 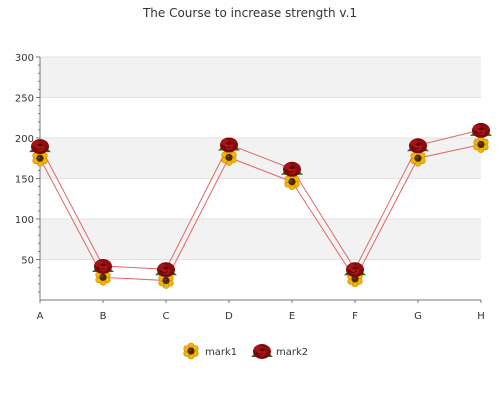 What do you see at coordinates (292, 352) in the screenshot?
I see `legend-label: mark2` at bounding box center [292, 352].